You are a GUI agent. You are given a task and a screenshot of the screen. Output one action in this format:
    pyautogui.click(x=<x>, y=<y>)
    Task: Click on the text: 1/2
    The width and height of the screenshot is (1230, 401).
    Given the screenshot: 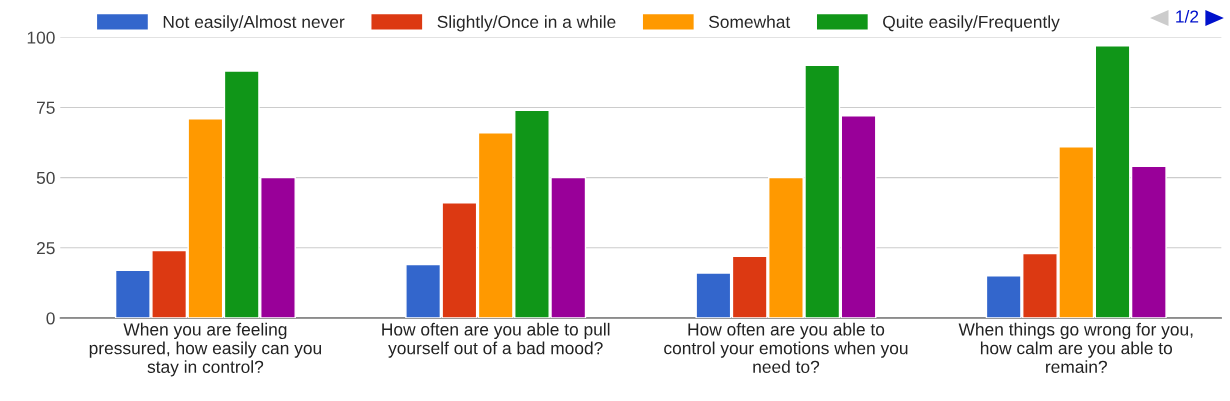 What is the action you would take?
    pyautogui.click(x=1187, y=16)
    